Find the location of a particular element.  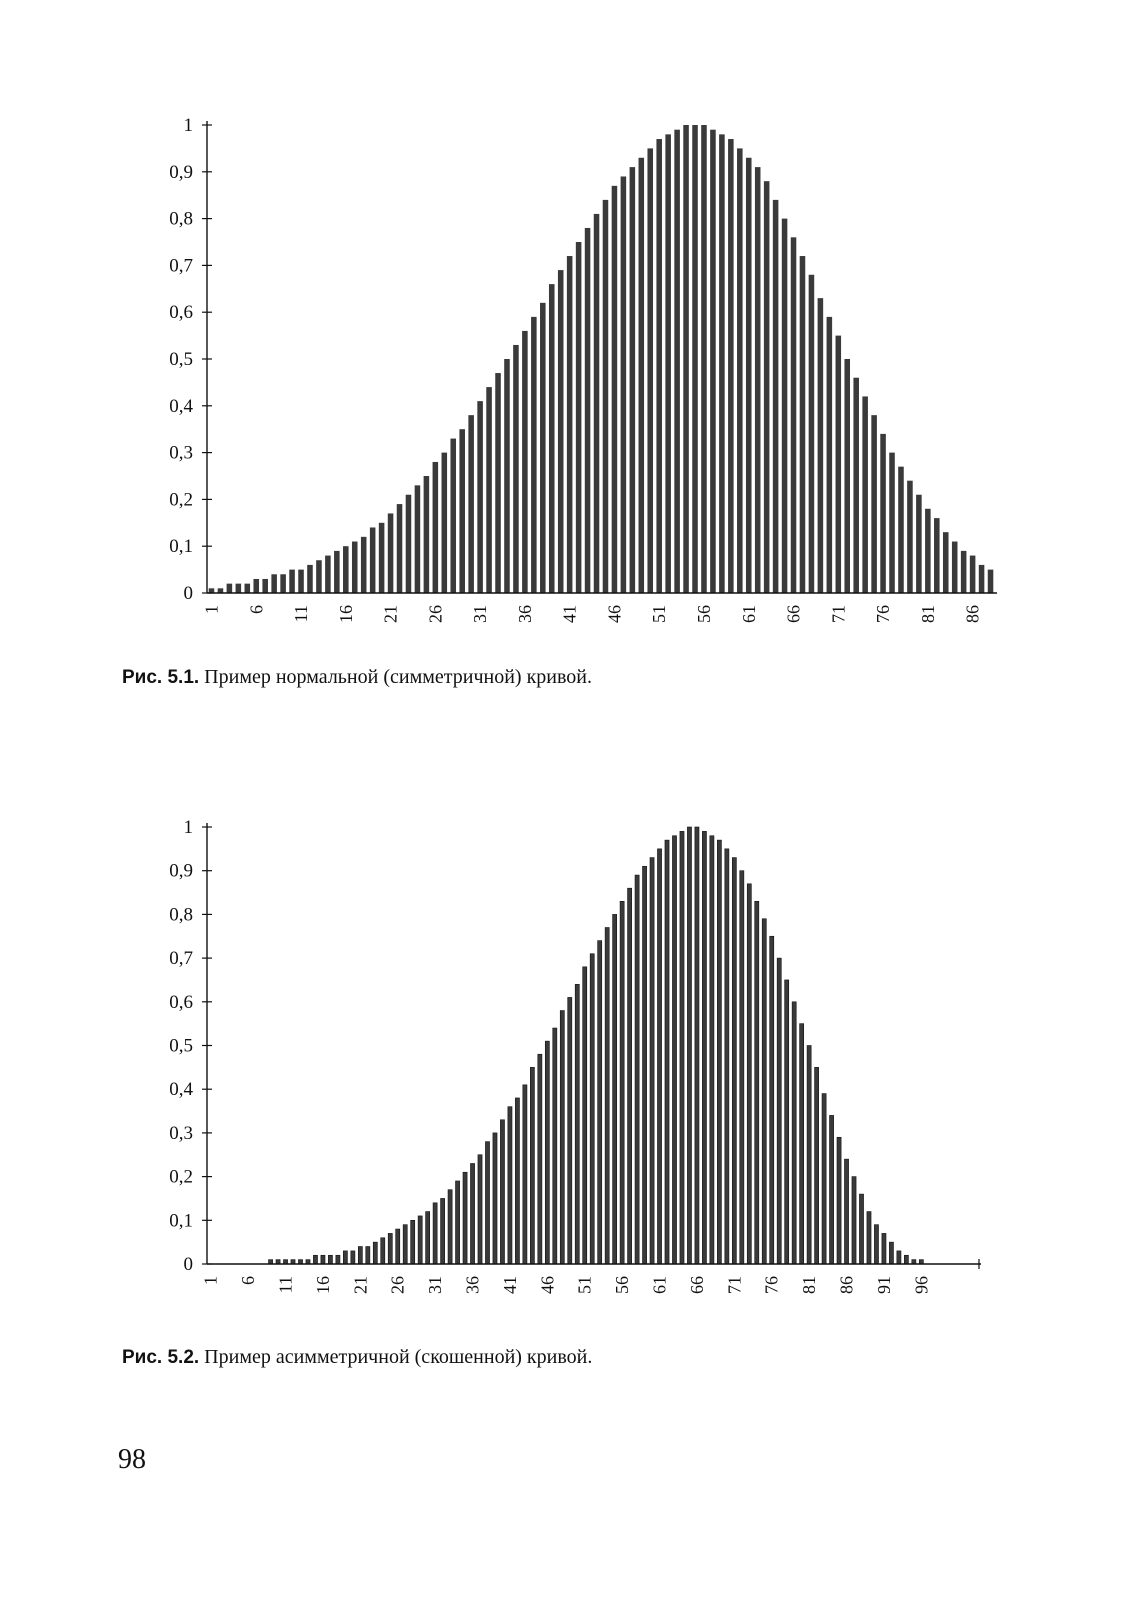

x-tick-label: 46 is located at coordinates (614, 614).